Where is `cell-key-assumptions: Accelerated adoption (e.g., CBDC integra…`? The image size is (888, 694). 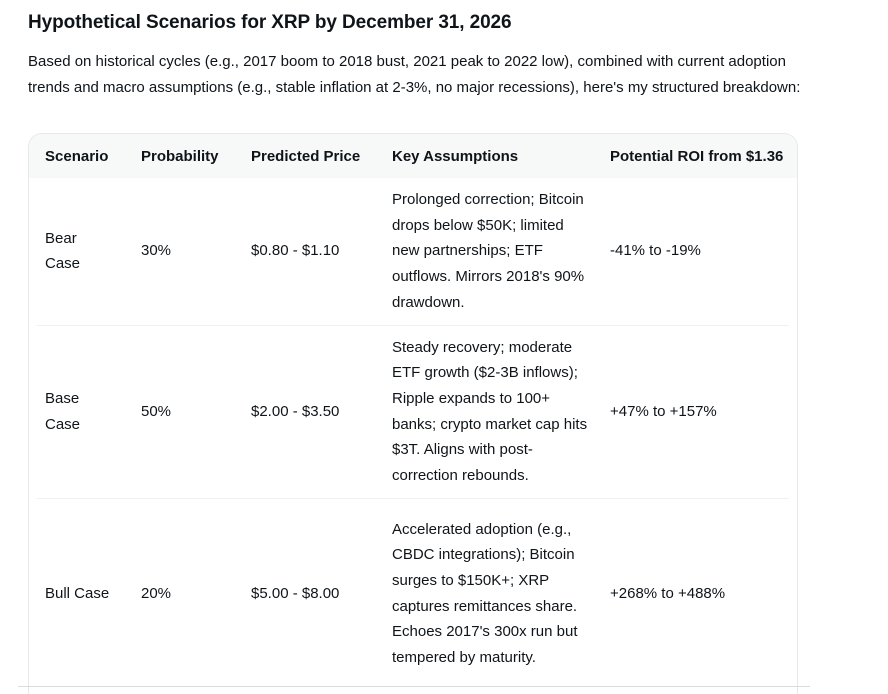
cell-key-assumptions: Accelerated adoption (e.g., CBDC integra… is located at coordinates (501, 594).